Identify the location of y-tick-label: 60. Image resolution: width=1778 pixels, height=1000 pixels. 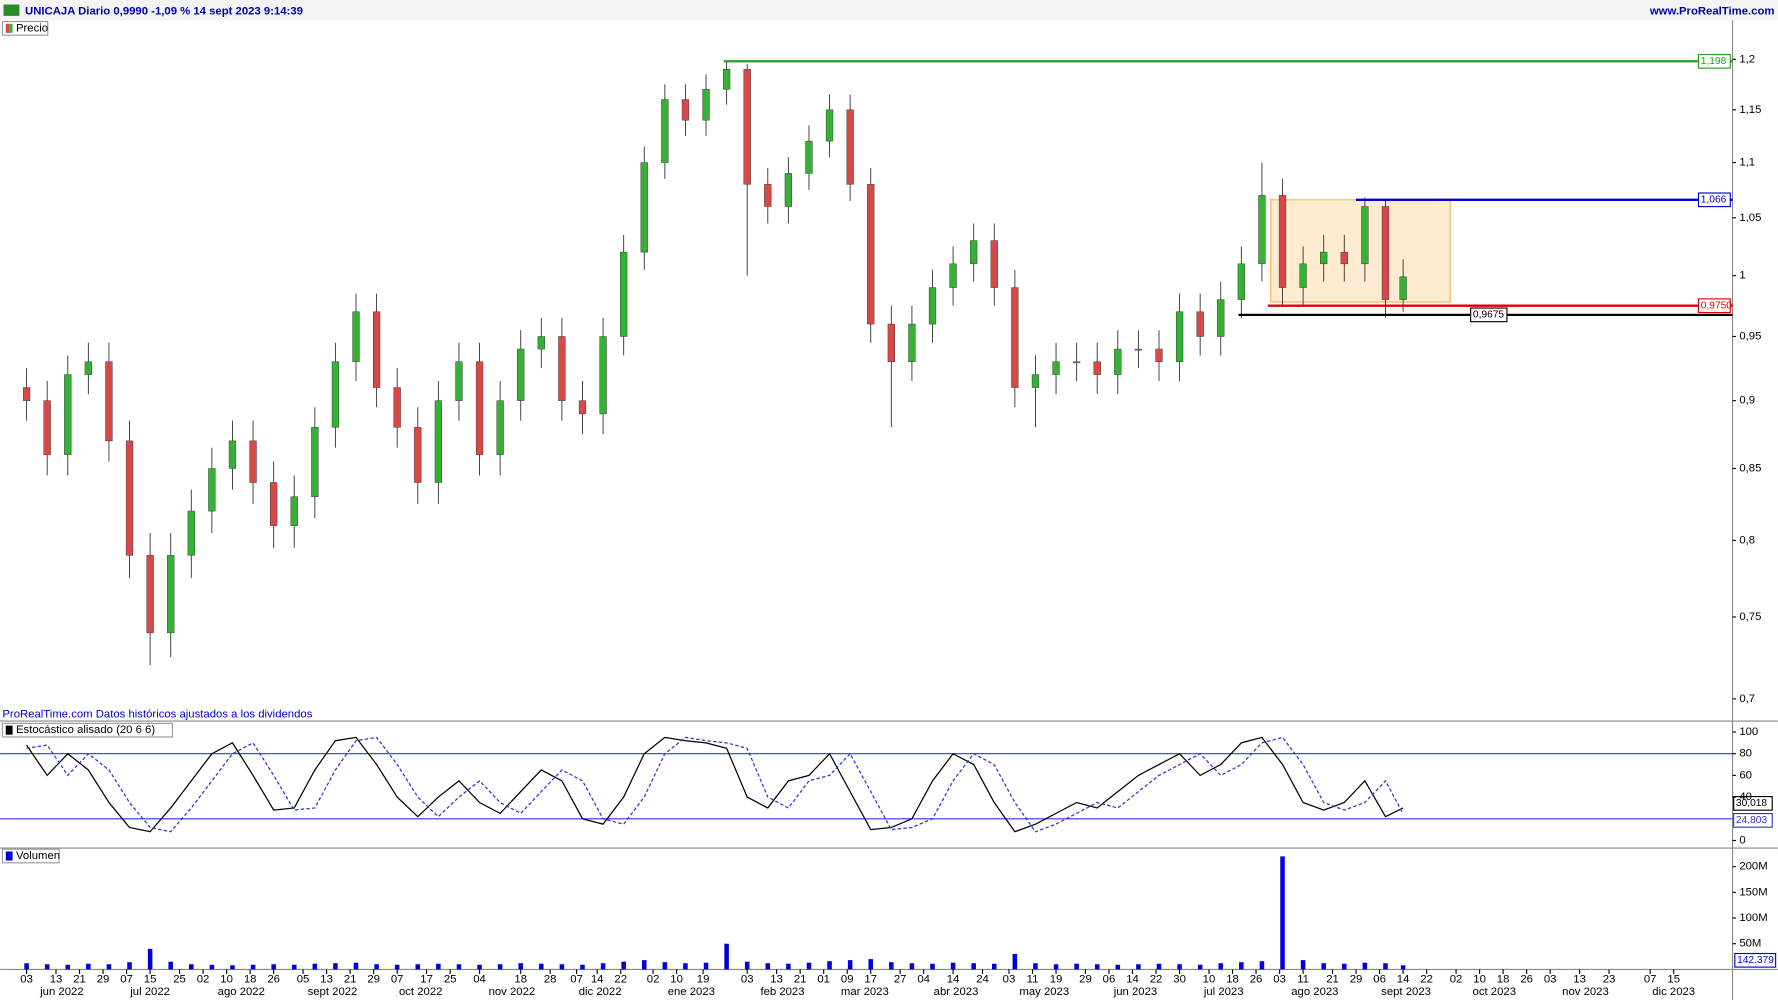
(1745, 775).